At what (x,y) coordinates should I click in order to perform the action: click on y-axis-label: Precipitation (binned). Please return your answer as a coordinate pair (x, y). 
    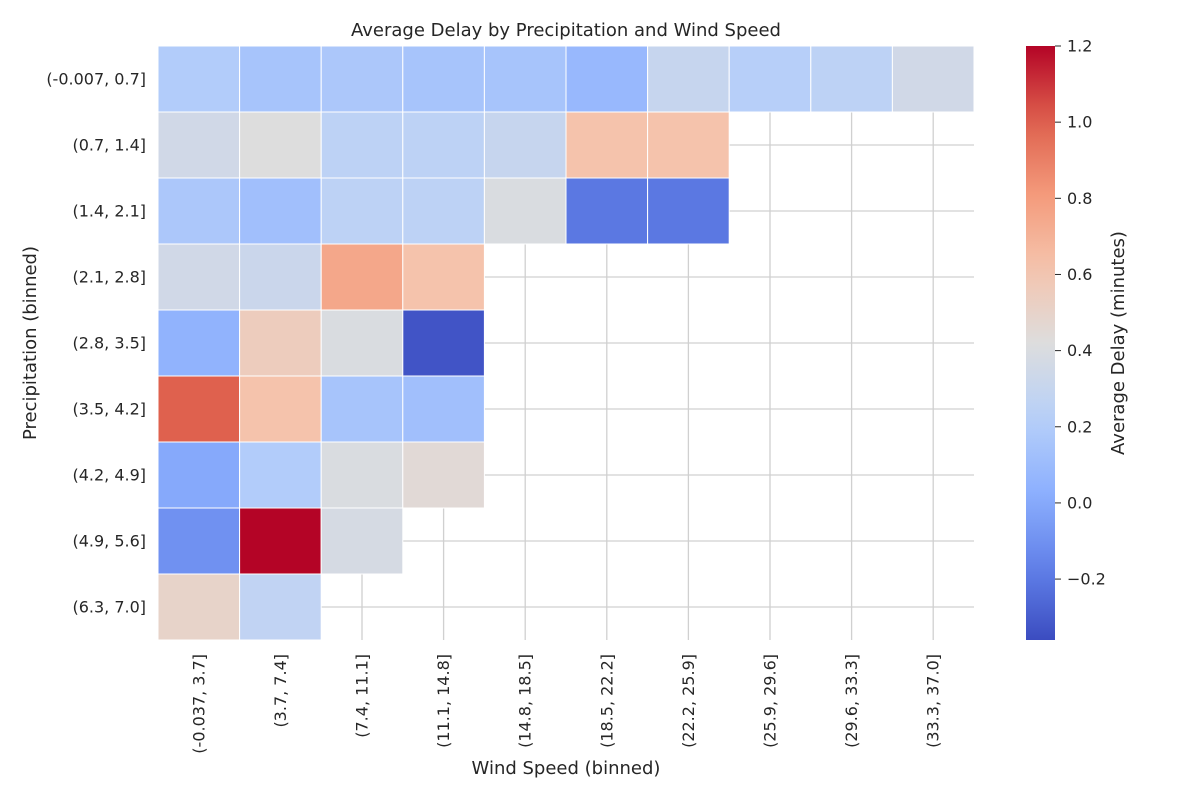
    Looking at the image, I should click on (30, 343).